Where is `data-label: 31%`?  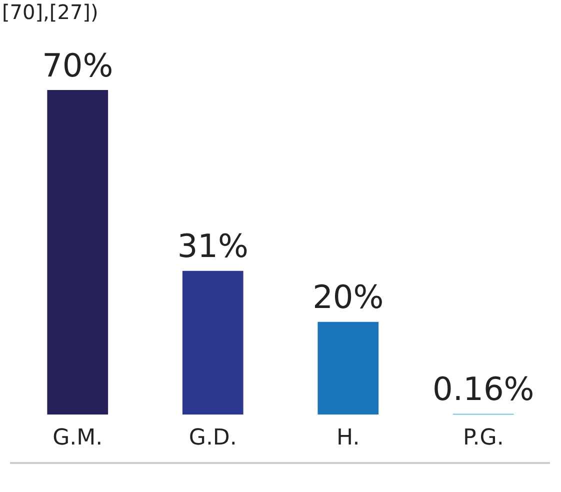
data-label: 31% is located at coordinates (212, 246).